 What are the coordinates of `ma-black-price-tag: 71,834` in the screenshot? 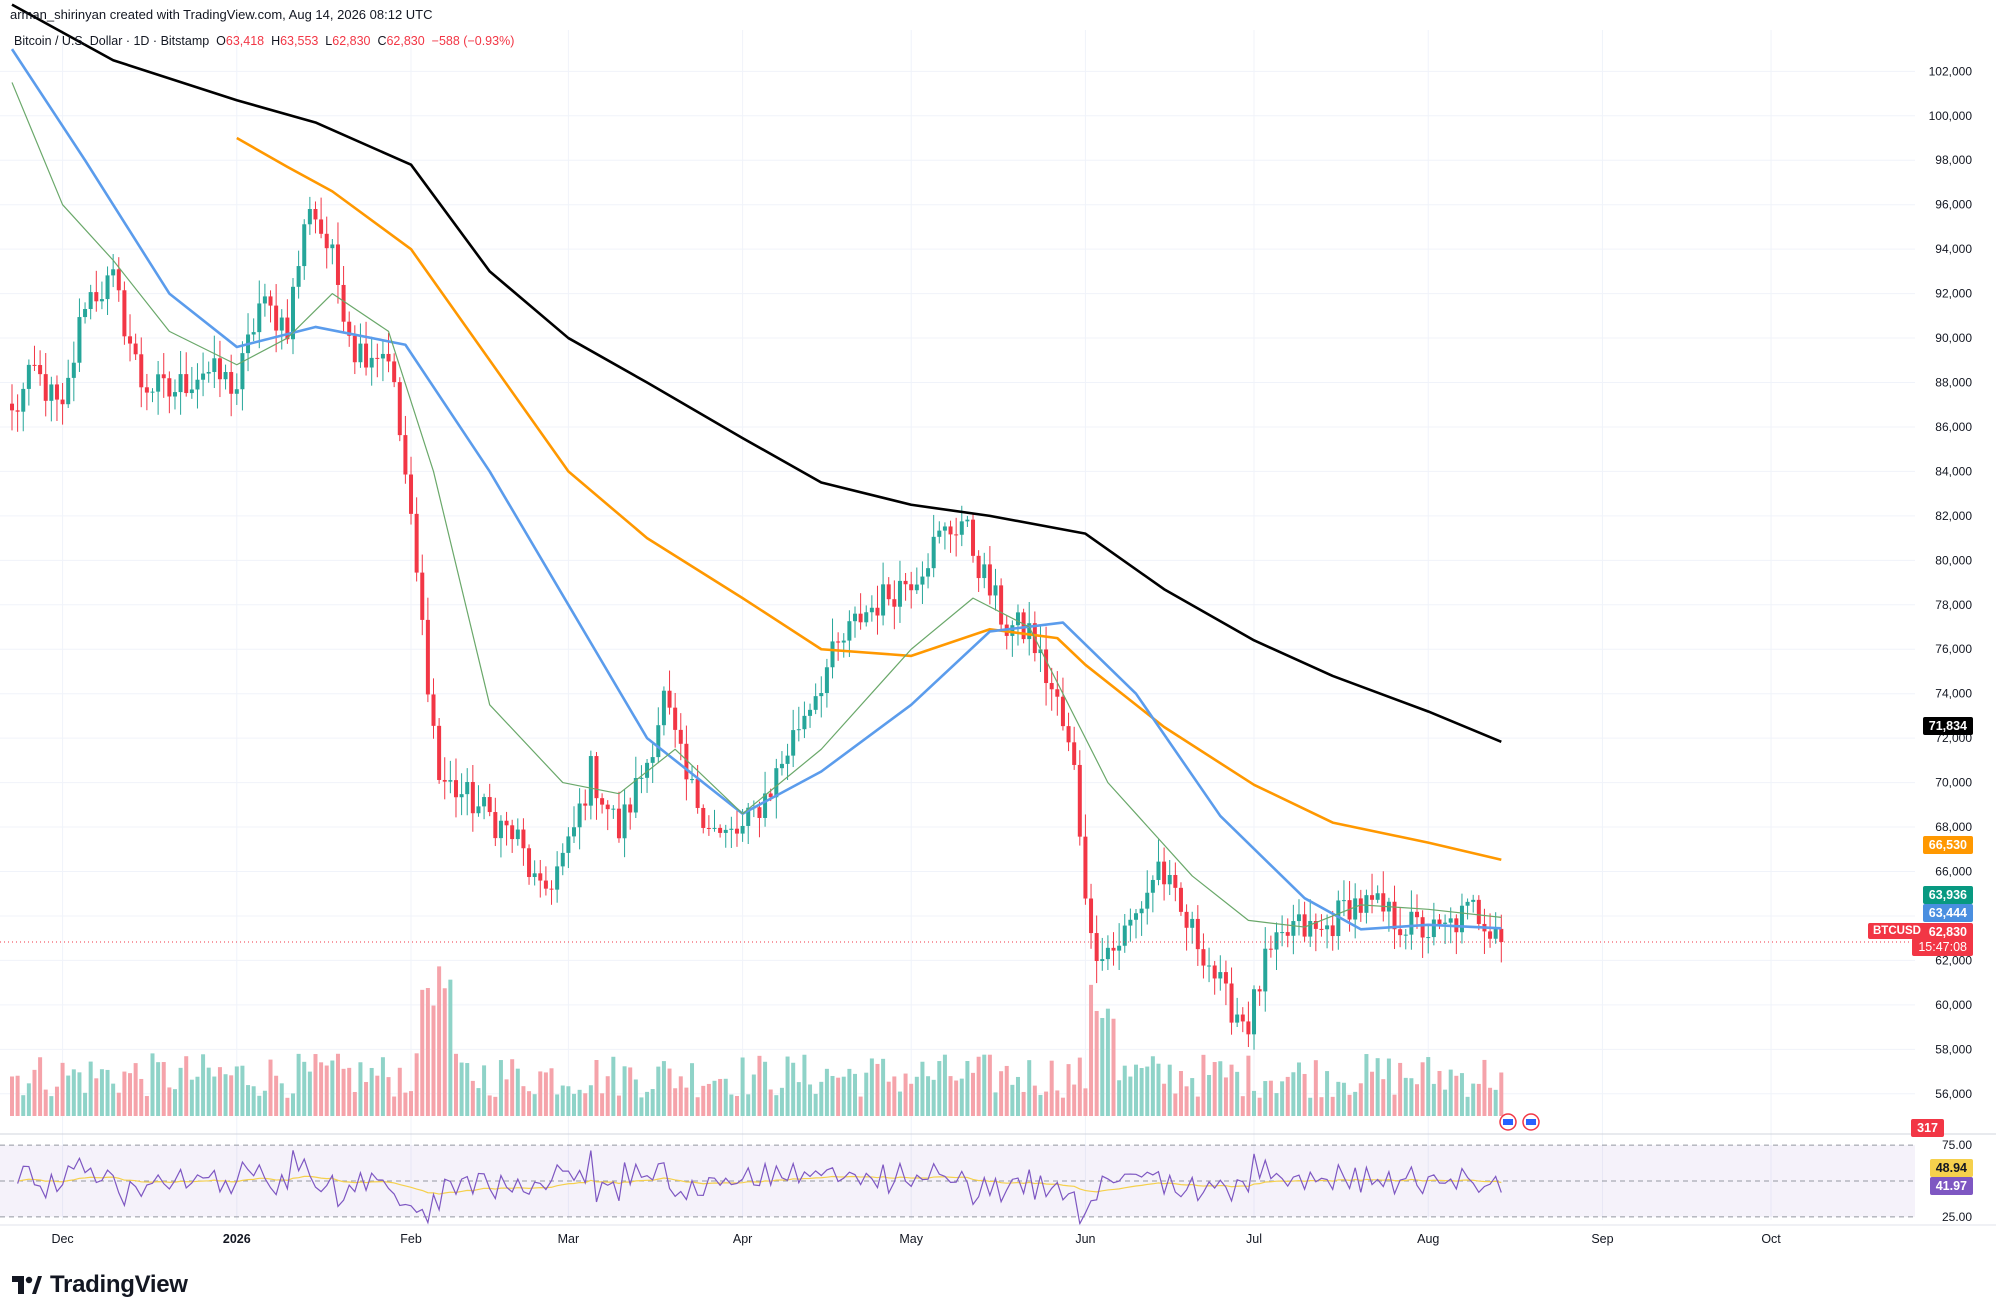 It's located at (1947, 726).